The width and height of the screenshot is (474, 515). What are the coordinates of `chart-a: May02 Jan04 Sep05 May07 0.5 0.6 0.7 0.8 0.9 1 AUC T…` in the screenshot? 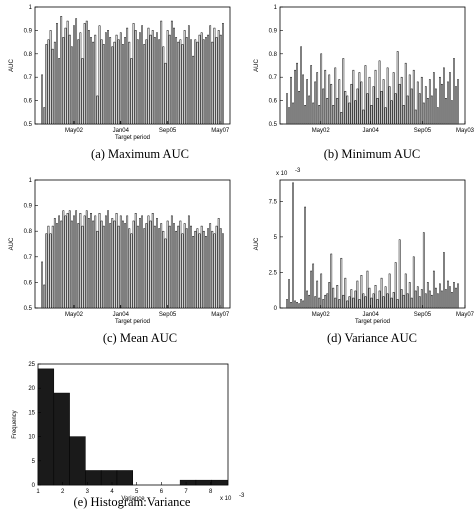 It's located at (120, 83).